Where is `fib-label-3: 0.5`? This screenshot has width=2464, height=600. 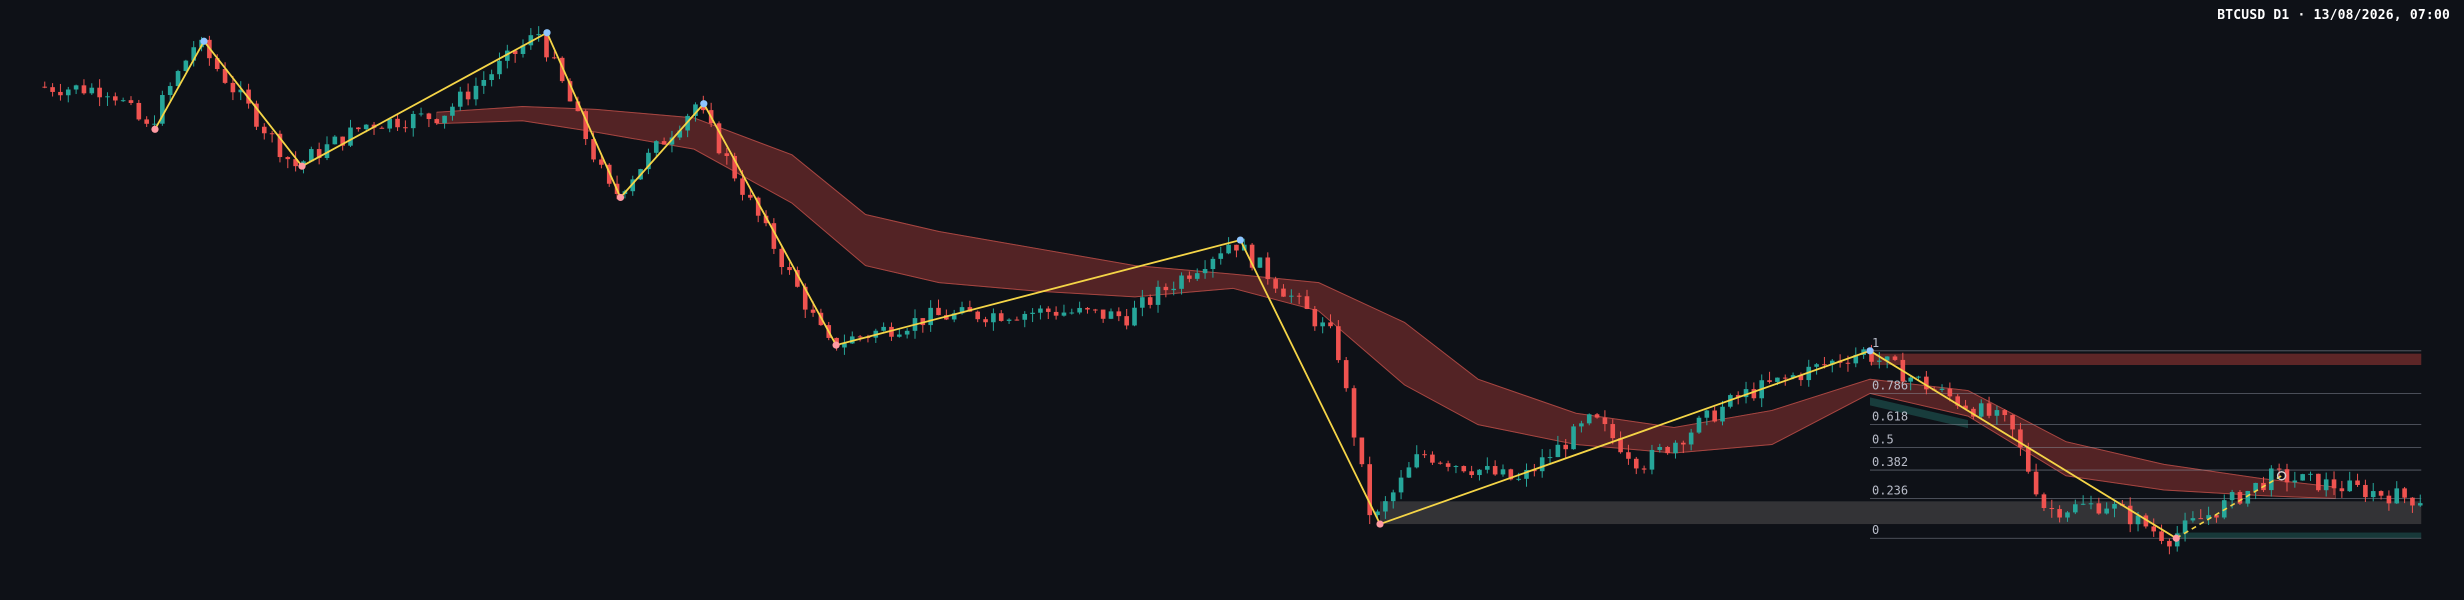 fib-label-3: 0.5 is located at coordinates (1883, 439).